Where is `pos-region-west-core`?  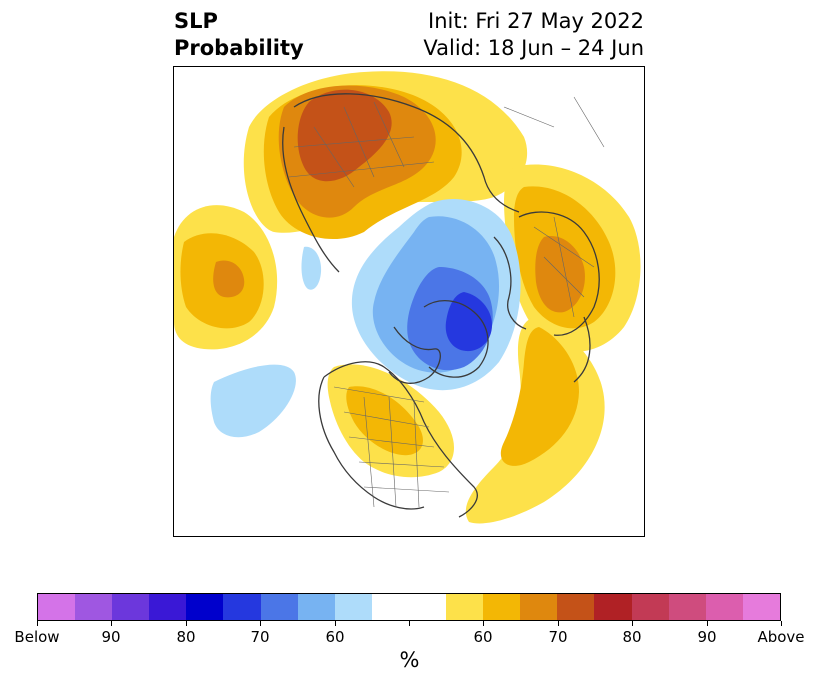 pos-region-west-core is located at coordinates (229, 279).